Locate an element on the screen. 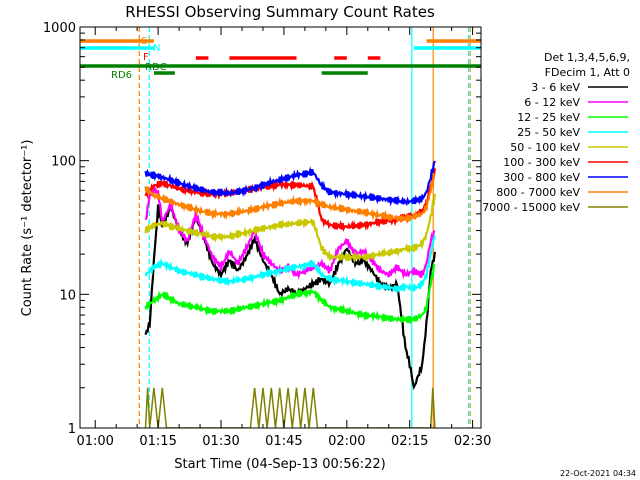  series-12-25keV is located at coordinates (290, 294).